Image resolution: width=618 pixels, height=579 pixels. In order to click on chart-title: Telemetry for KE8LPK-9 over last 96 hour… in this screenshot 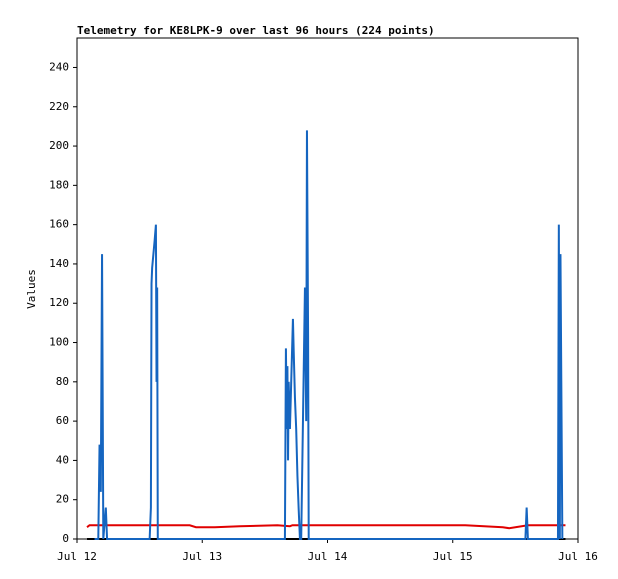, I will do `click(256, 30)`.